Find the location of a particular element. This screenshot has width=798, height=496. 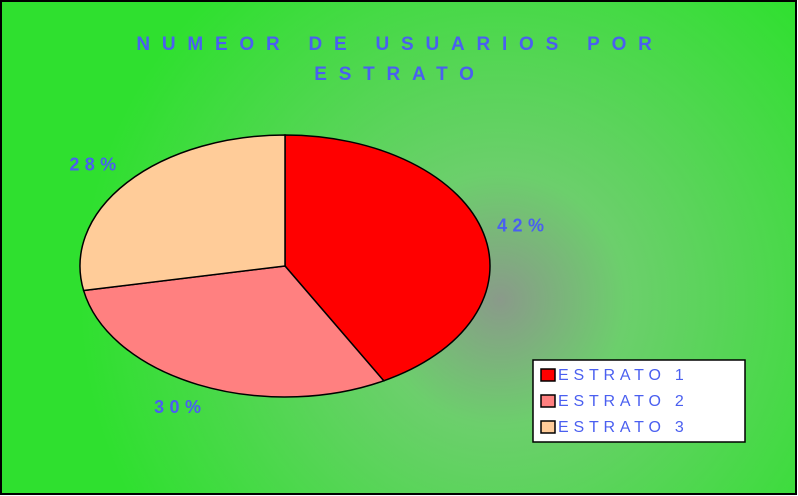

legend-label: ESTRATO 1 is located at coordinates (623, 375).